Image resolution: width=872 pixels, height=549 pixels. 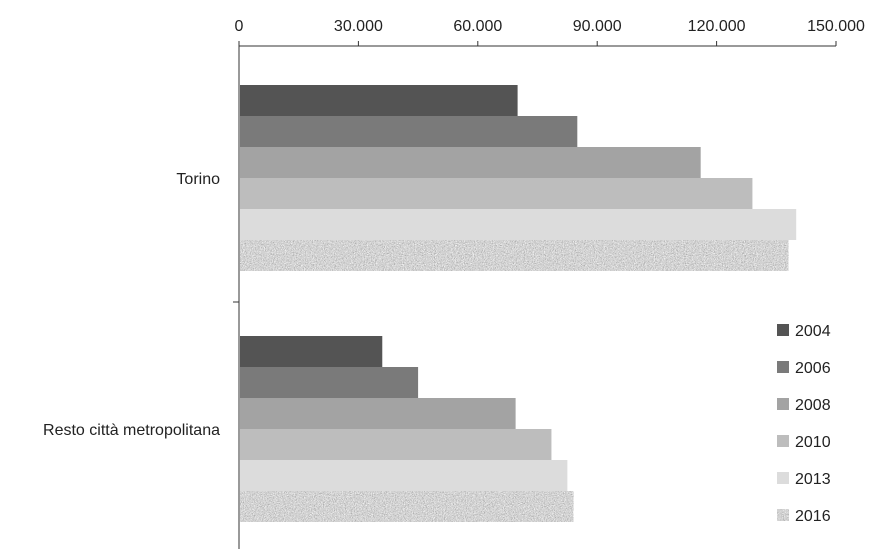 I want to click on bar-2010-resto, so click(x=396, y=444).